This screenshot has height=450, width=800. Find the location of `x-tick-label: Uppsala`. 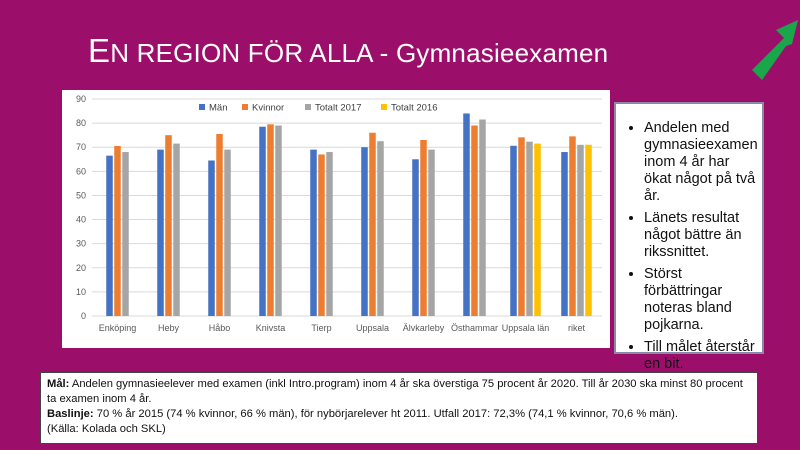

x-tick-label: Uppsala is located at coordinates (372, 328).